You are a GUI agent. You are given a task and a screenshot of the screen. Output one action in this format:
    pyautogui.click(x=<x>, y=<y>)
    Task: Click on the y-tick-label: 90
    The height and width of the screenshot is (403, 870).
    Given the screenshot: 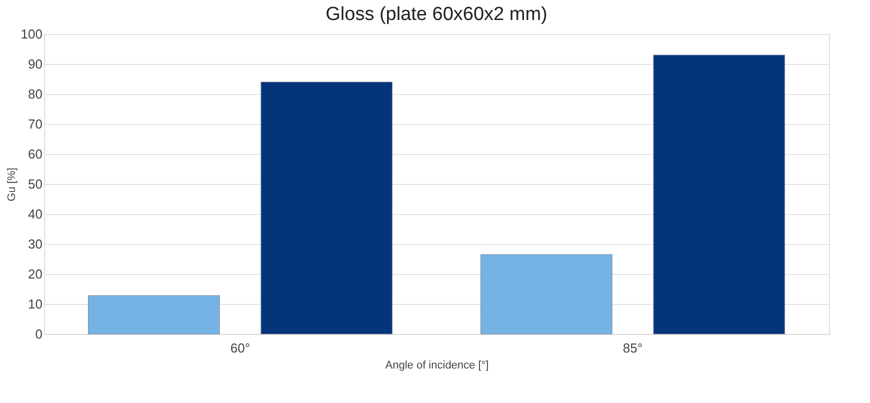 What is the action you would take?
    pyautogui.click(x=35, y=64)
    